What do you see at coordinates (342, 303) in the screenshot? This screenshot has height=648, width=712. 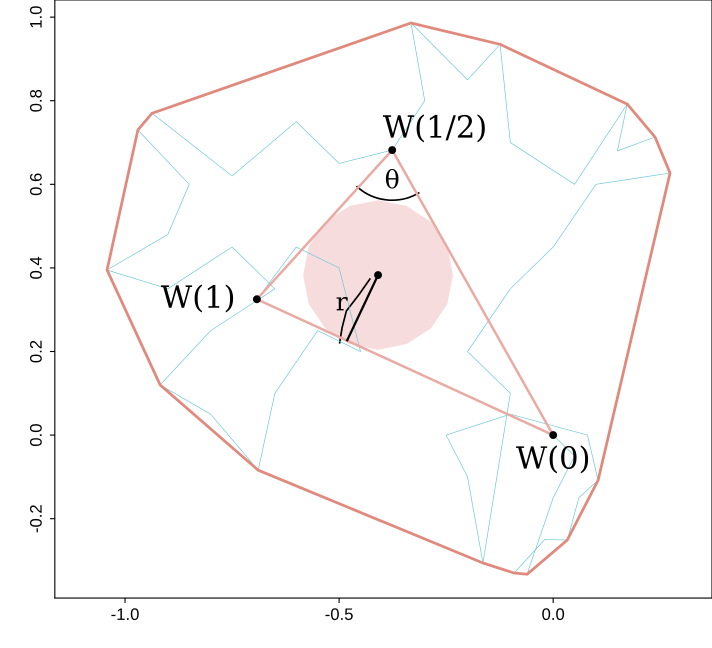 I see `annotation: r` at bounding box center [342, 303].